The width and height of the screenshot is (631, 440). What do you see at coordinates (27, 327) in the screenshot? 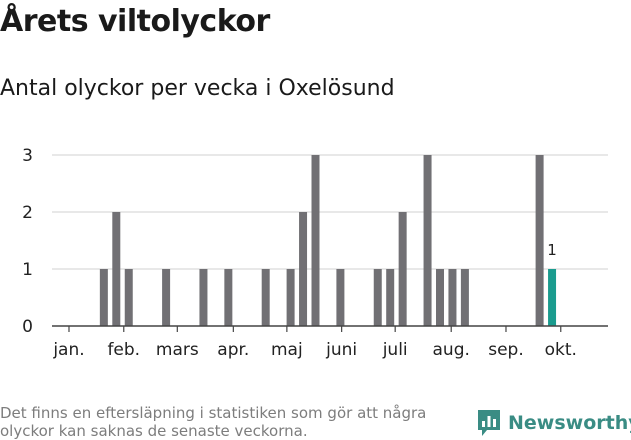
I see `y-tick-label-0: 0` at bounding box center [27, 327].